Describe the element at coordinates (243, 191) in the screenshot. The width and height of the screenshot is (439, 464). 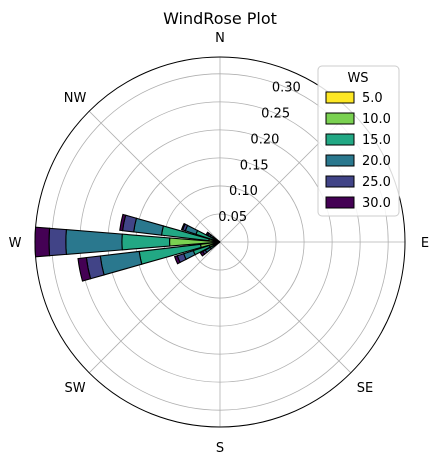
I see `radial-tick-label: 0.10` at that location.